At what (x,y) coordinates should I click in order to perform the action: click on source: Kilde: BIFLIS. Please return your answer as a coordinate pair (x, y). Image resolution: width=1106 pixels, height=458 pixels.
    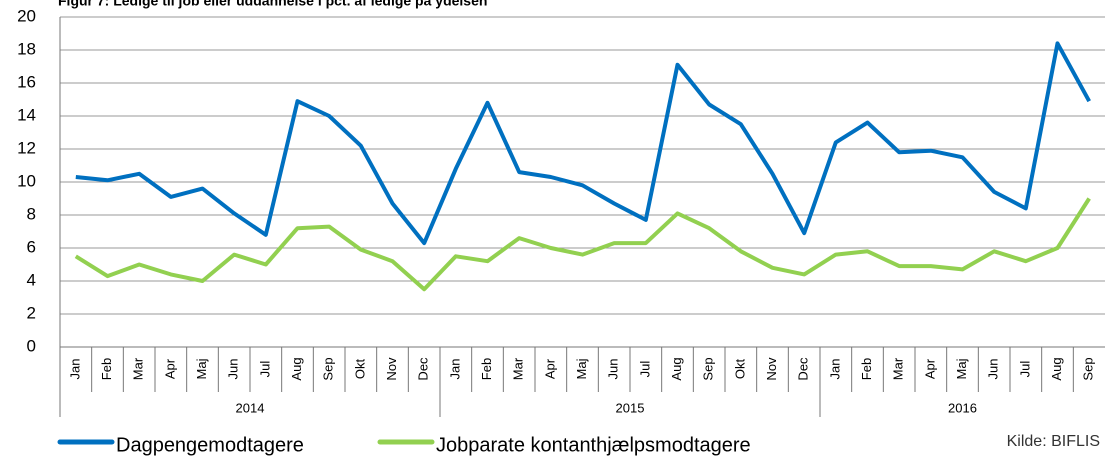
    Looking at the image, I should click on (1053, 441).